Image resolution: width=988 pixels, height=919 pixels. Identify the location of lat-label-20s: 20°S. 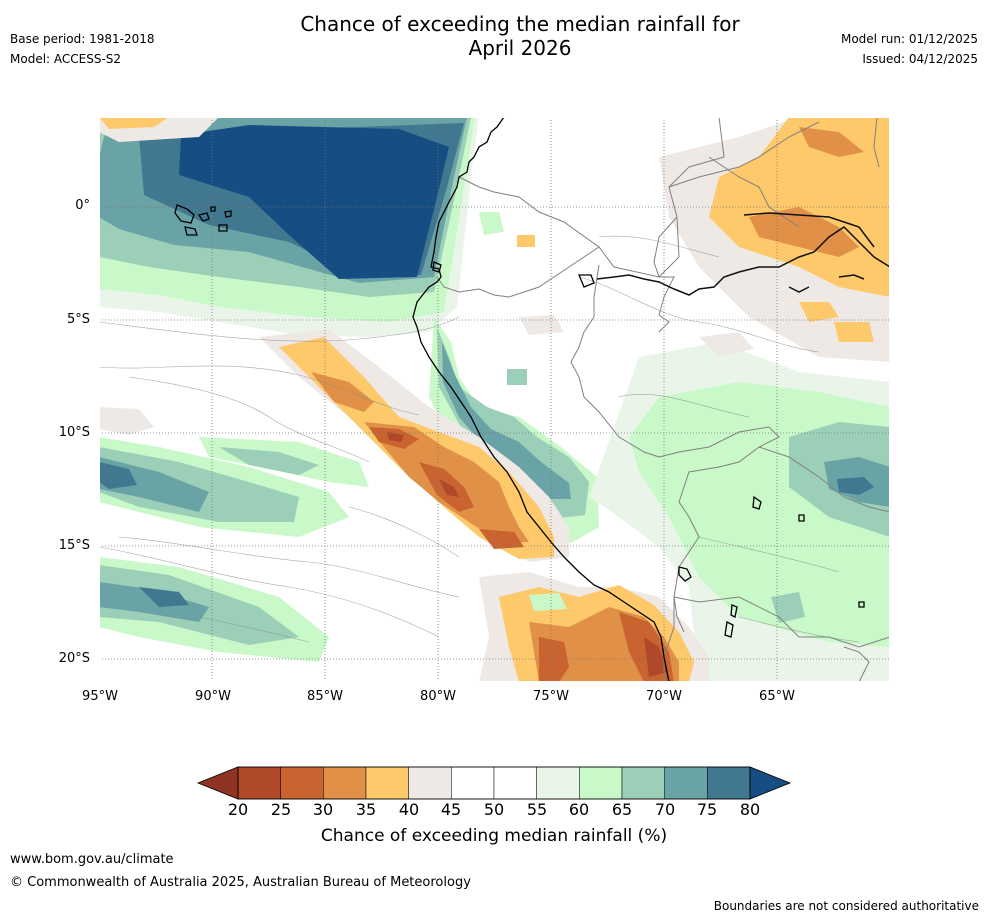
(74, 658).